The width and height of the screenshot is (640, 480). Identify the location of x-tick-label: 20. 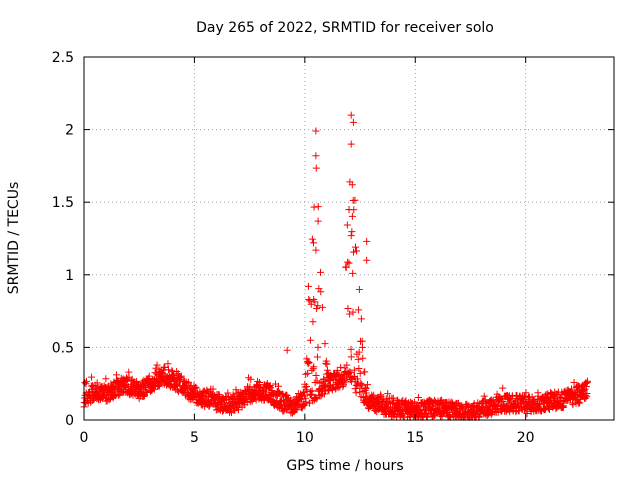
(526, 438).